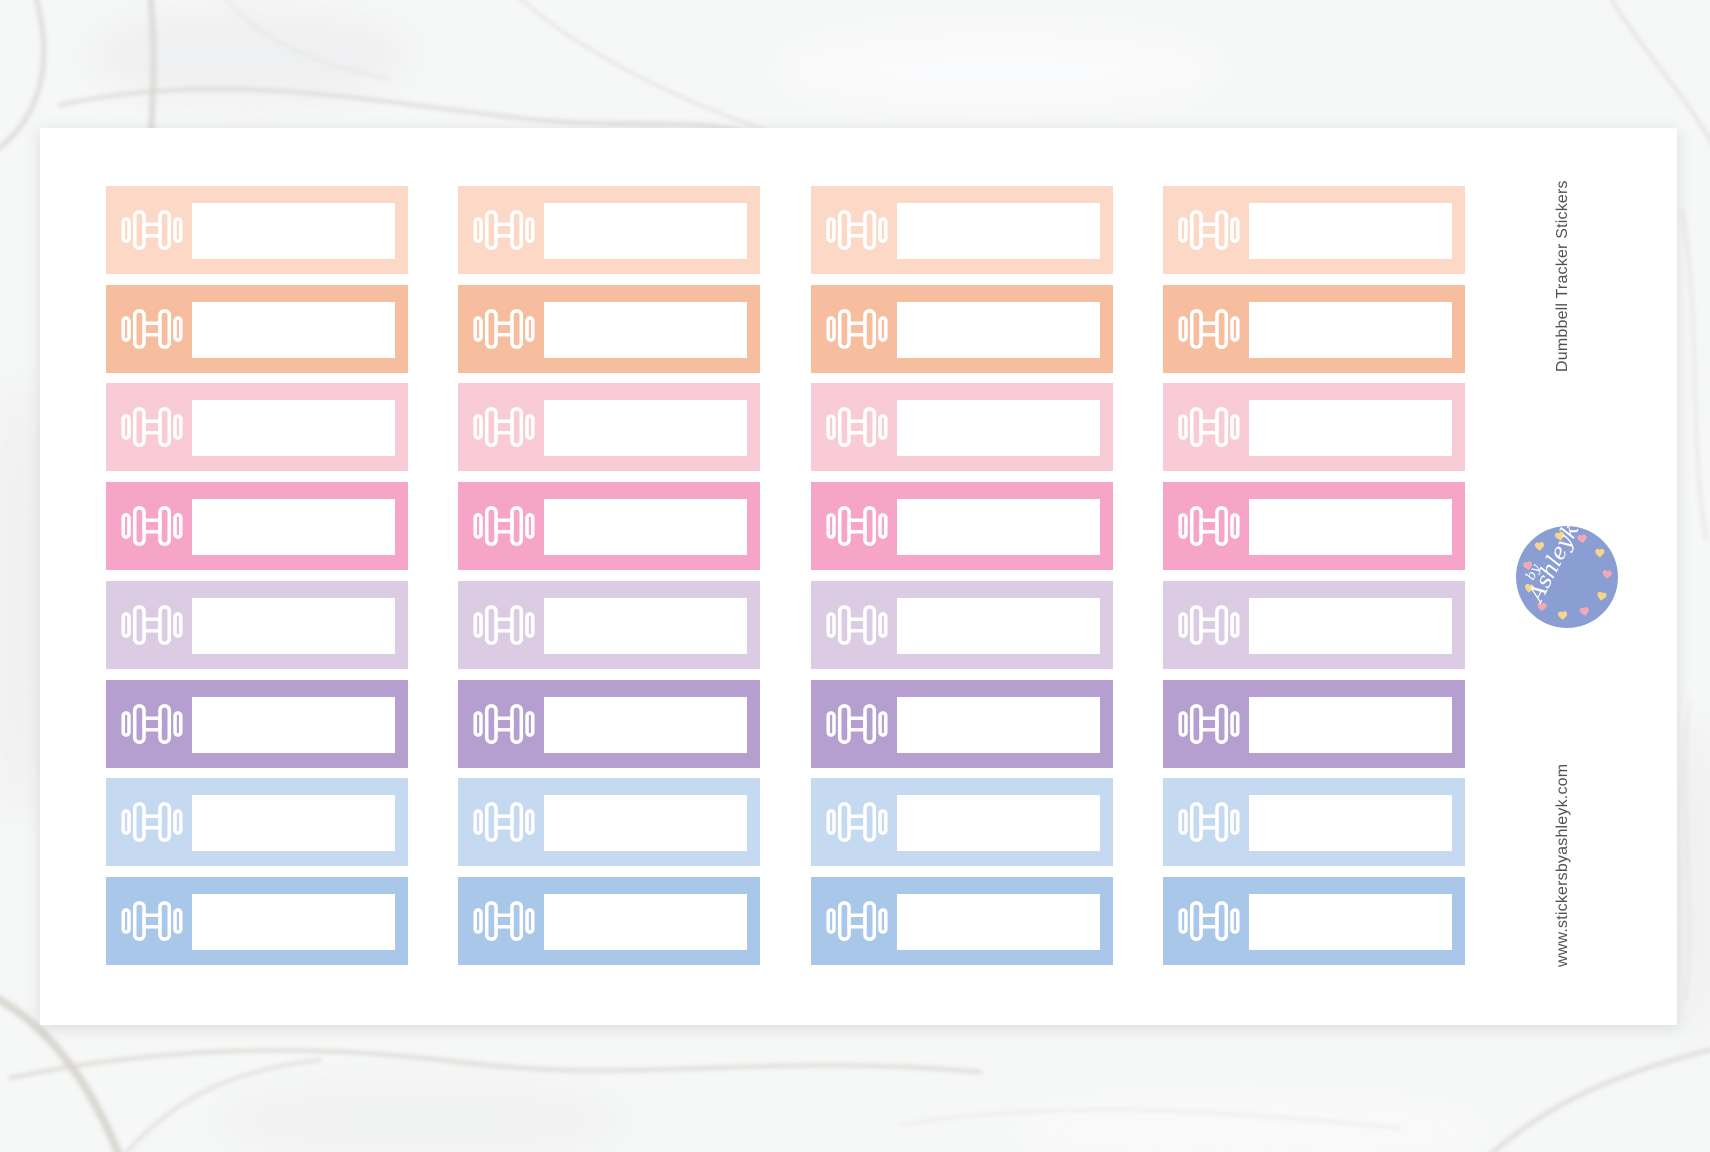 Image resolution: width=1710 pixels, height=1152 pixels. I want to click on sticker-blue-col1, so click(257, 921).